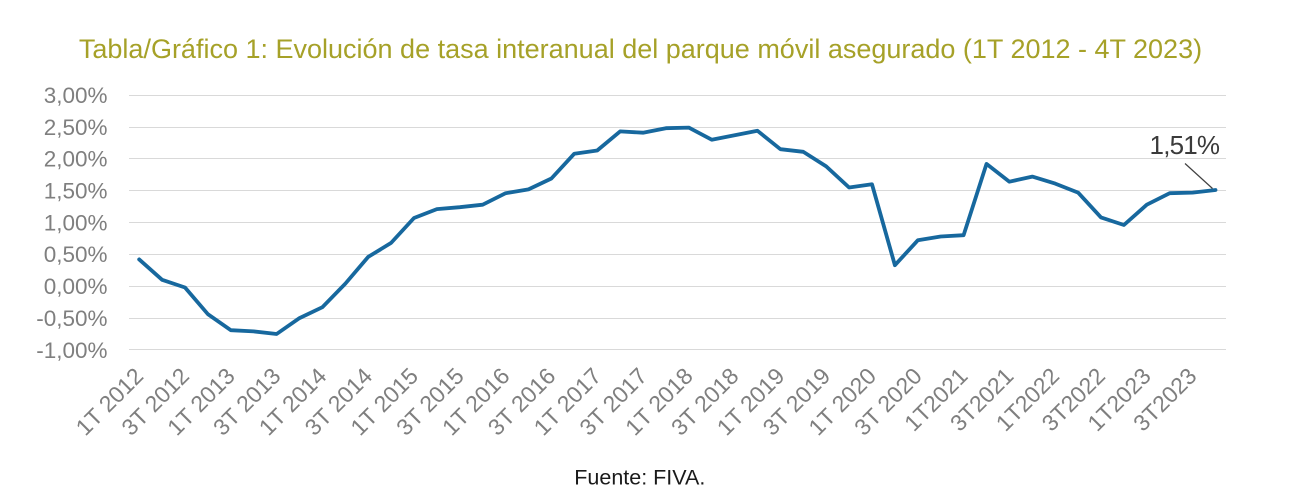 The height and width of the screenshot is (496, 1291). Describe the element at coordinates (76, 222) in the screenshot. I see `svg-text: 1,00%` at that location.